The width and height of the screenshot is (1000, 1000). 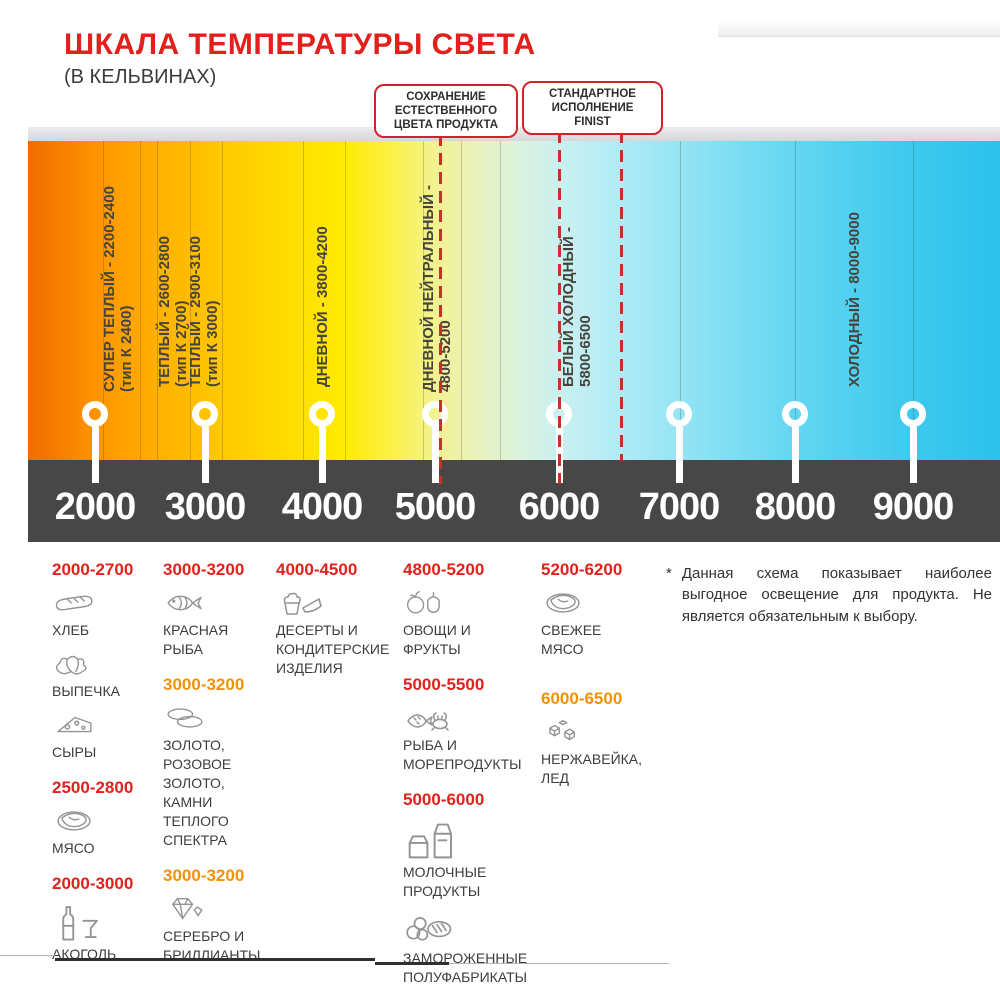 What do you see at coordinates (859, 22) in the screenshot?
I see `decorative-top-strip` at bounding box center [859, 22].